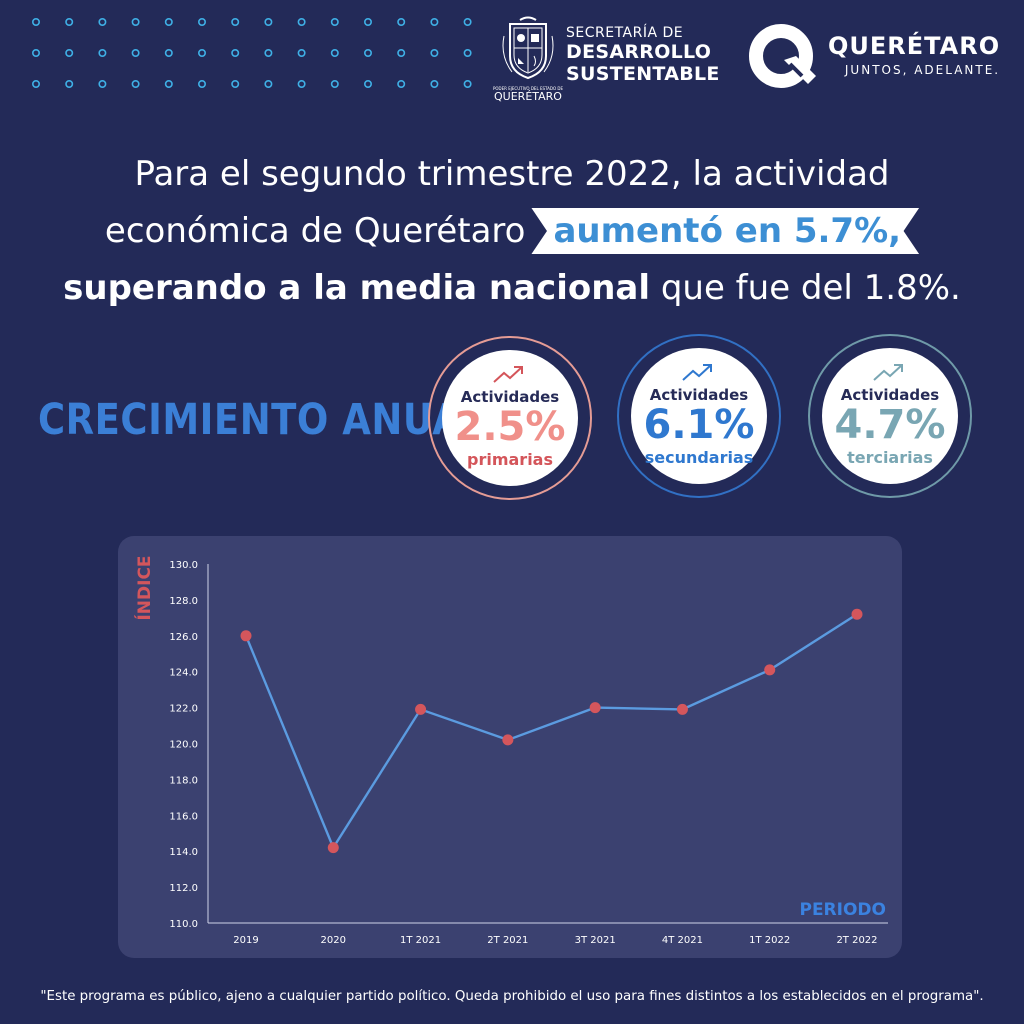  I want to click on secretaria-line1: SECRETARÍA DE, so click(625, 33).